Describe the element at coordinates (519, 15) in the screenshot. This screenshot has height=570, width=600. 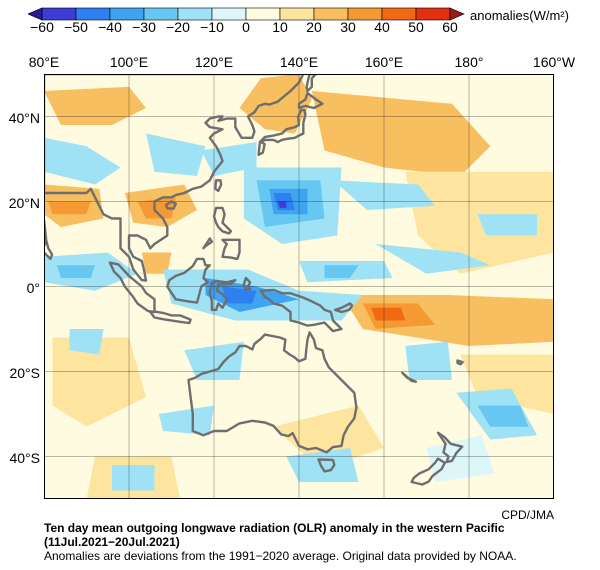
I see `colorbar-unit-label: anomalies(W/m²)` at that location.